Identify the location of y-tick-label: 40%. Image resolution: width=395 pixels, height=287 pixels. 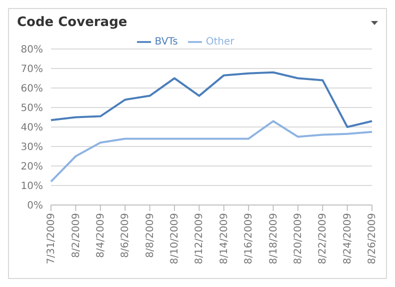
(31, 128).